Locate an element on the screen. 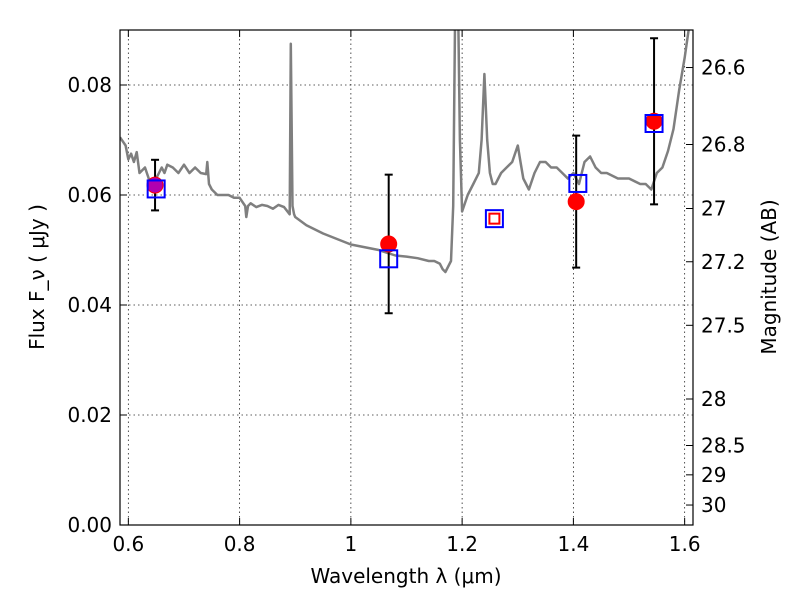 This screenshot has height=600, width=800. right-tick-label: 28.5 is located at coordinates (723, 446).